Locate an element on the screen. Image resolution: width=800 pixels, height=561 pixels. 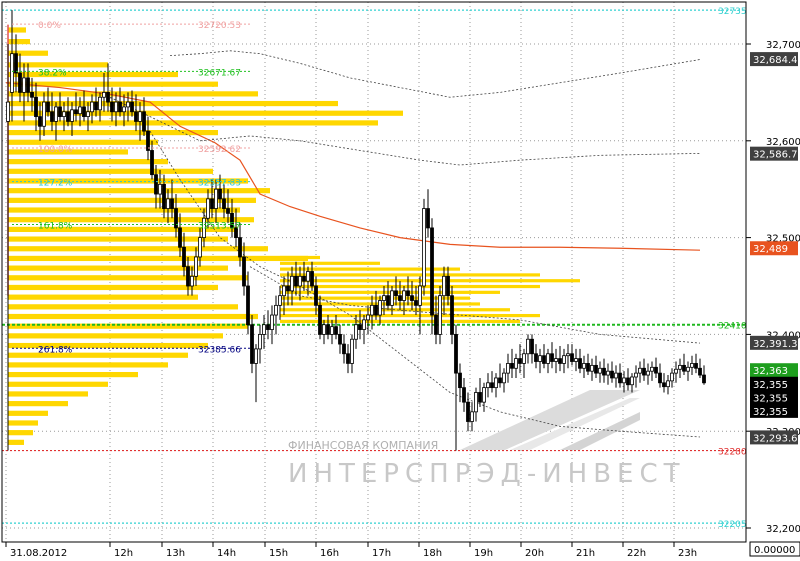
x-time-label: 16h is located at coordinates (329, 553).